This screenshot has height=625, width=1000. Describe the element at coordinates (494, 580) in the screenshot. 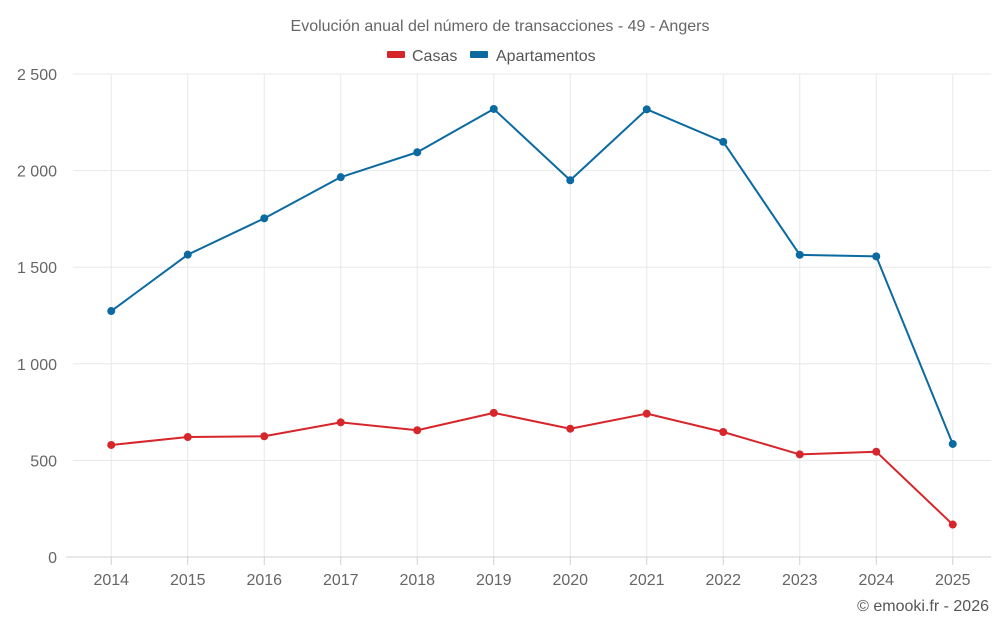

I see `x-tick-label: 2019` at that location.